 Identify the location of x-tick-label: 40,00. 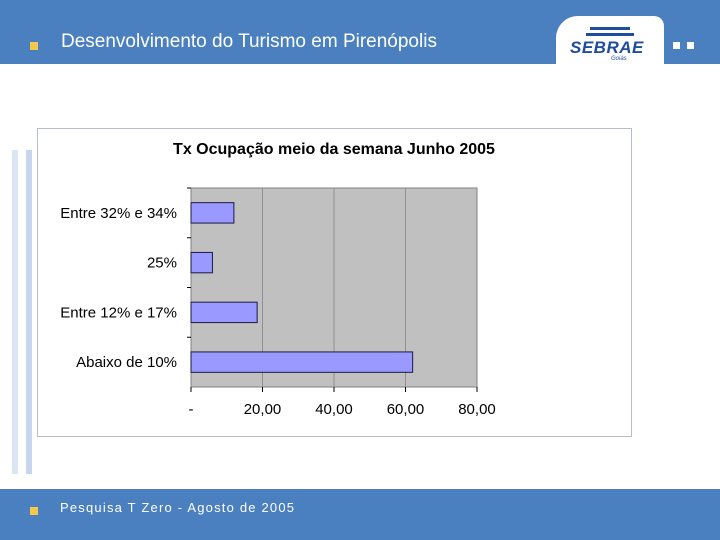
(334, 409).